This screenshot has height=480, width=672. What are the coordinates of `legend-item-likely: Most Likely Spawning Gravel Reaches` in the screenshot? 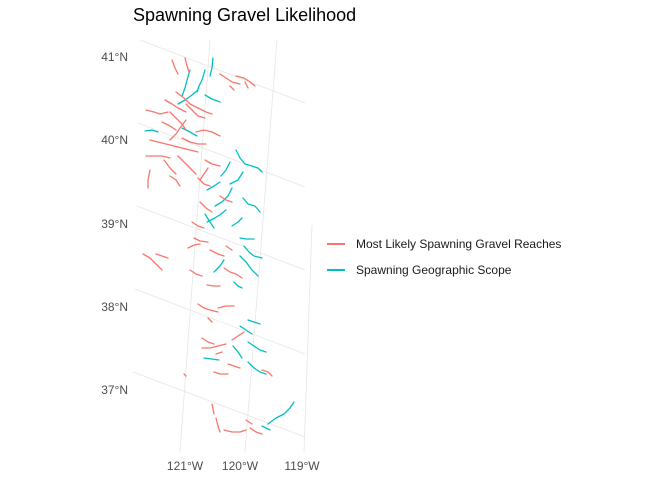 It's located at (444, 244).